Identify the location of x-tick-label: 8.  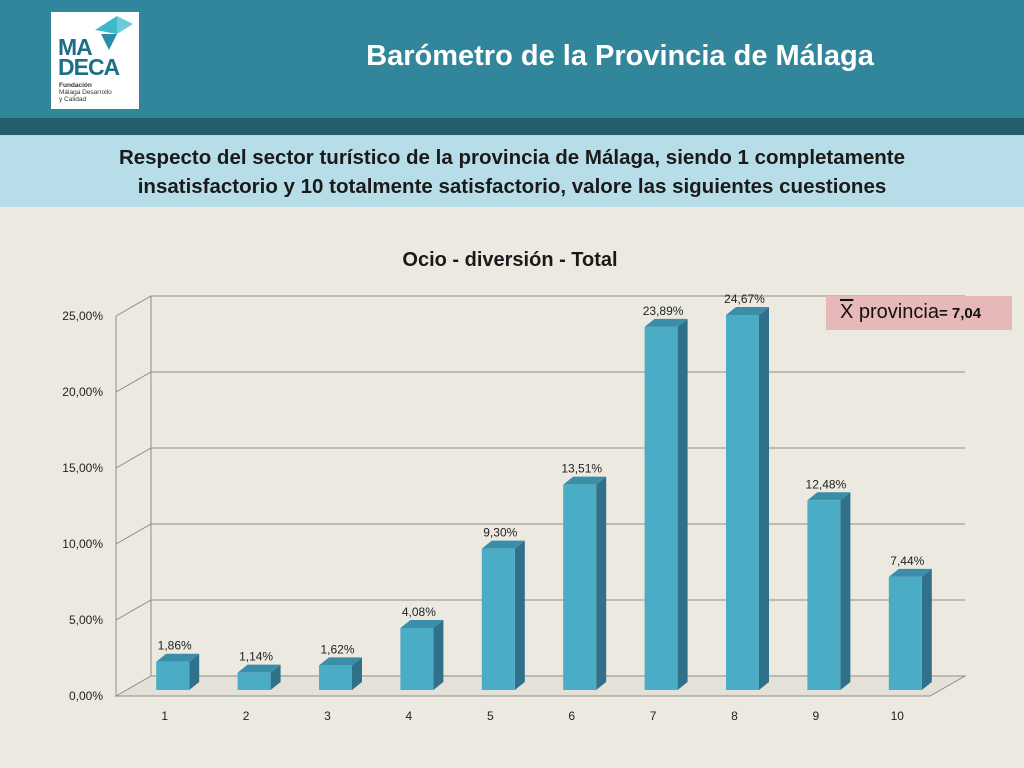
(734, 716).